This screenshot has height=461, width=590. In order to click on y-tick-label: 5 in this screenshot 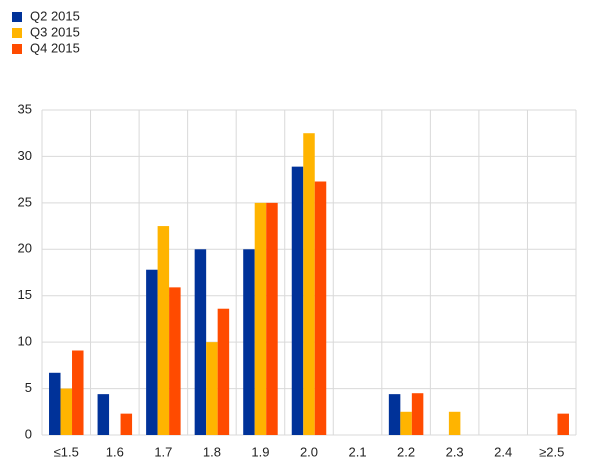, I will do `click(28, 387)`.